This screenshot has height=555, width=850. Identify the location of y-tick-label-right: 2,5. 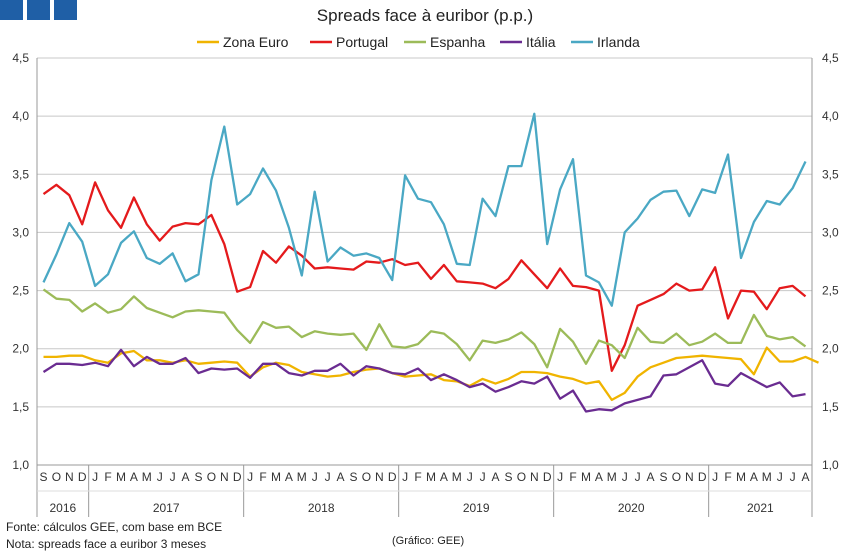
(830, 291).